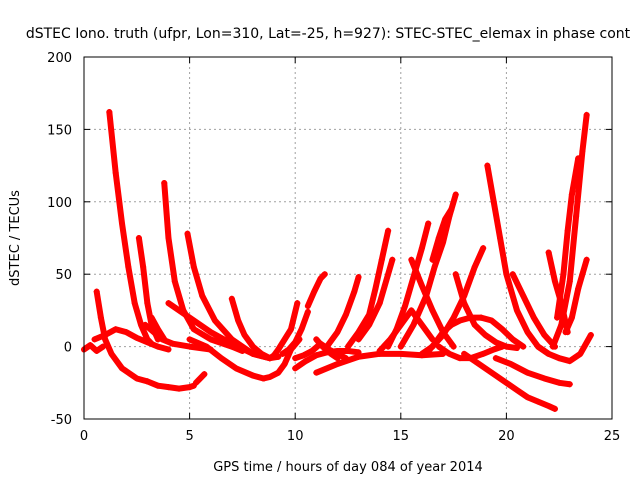 This screenshot has width=640, height=480. Describe the element at coordinates (68, 348) in the screenshot. I see `y-tick-label: 0` at that location.